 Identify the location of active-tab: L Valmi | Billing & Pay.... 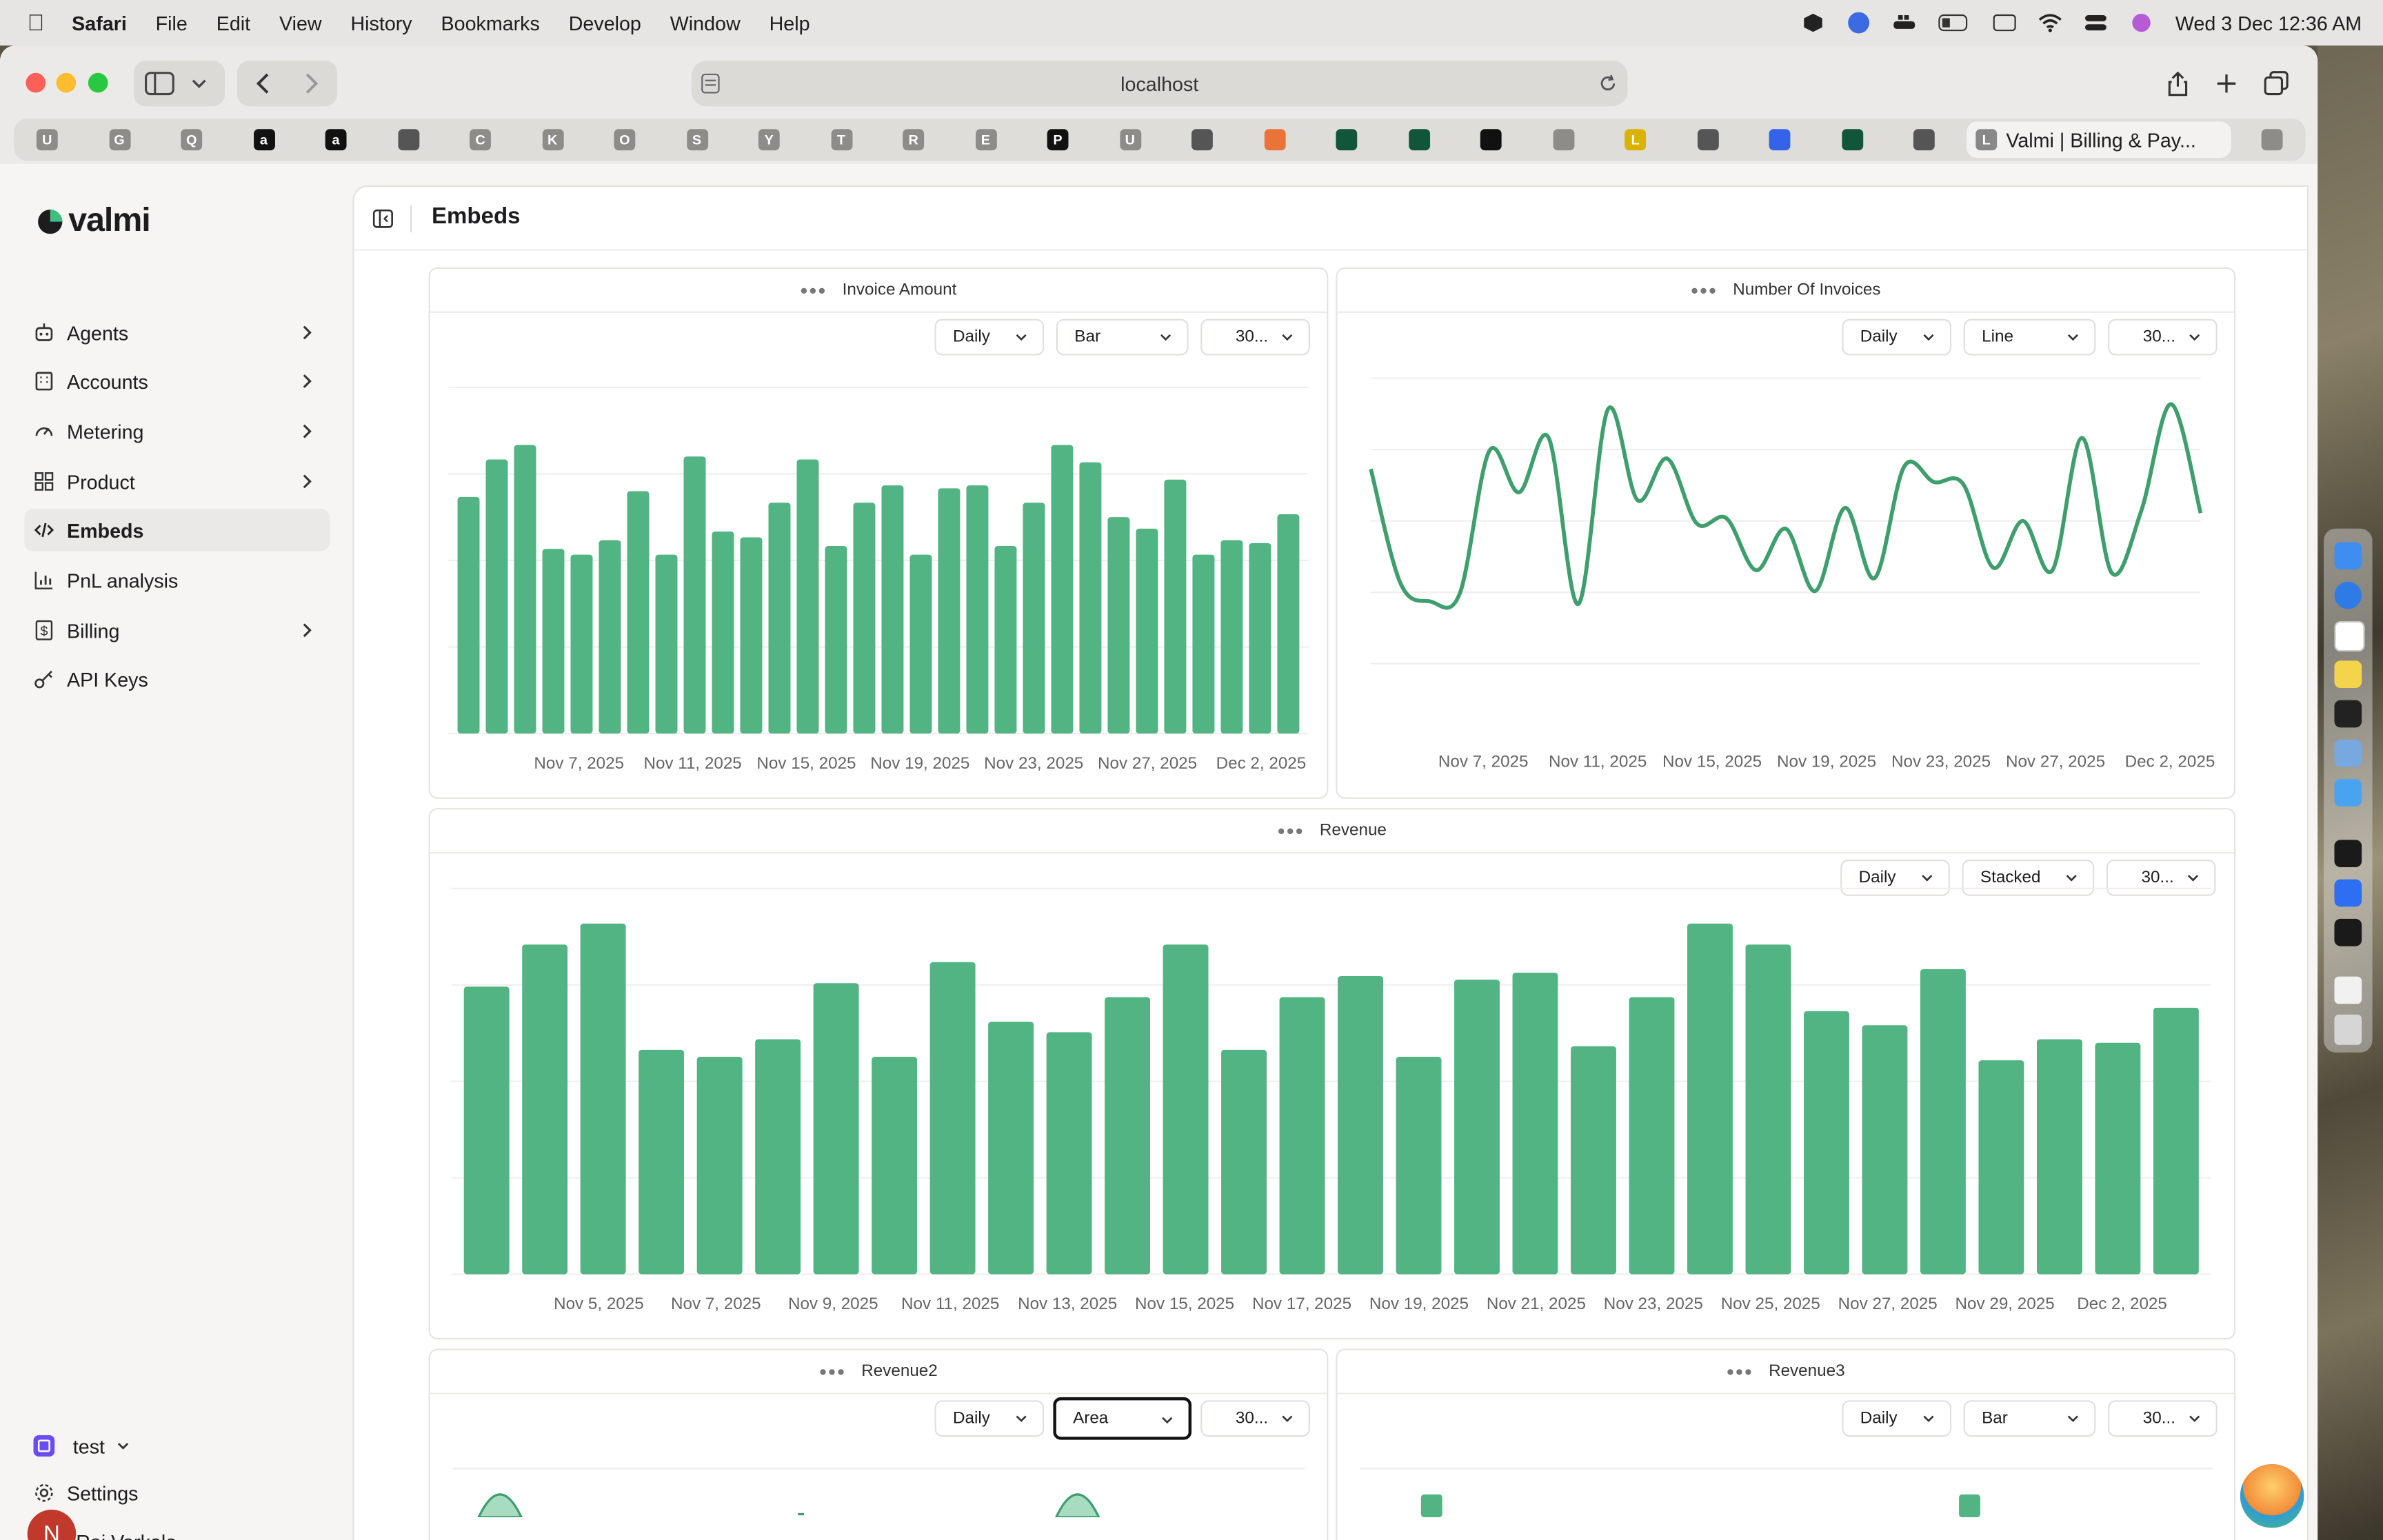
(2099, 140).